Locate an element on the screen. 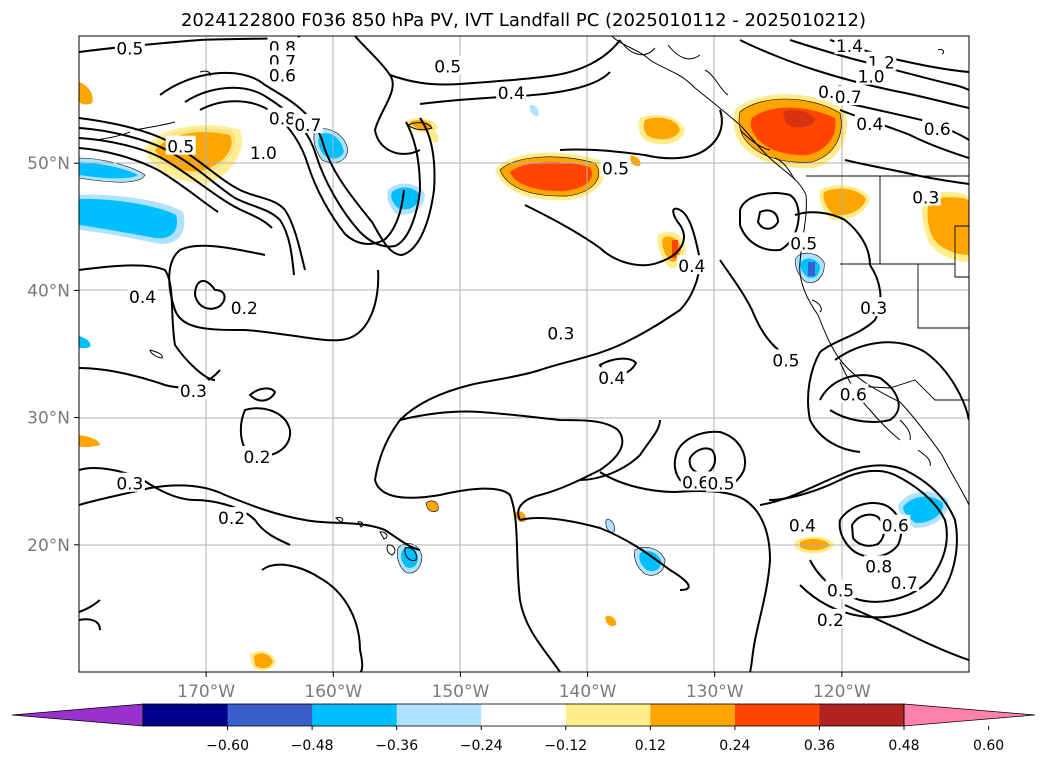 This screenshot has height=765, width=1047. contour-label: 0.8 is located at coordinates (878, 566).